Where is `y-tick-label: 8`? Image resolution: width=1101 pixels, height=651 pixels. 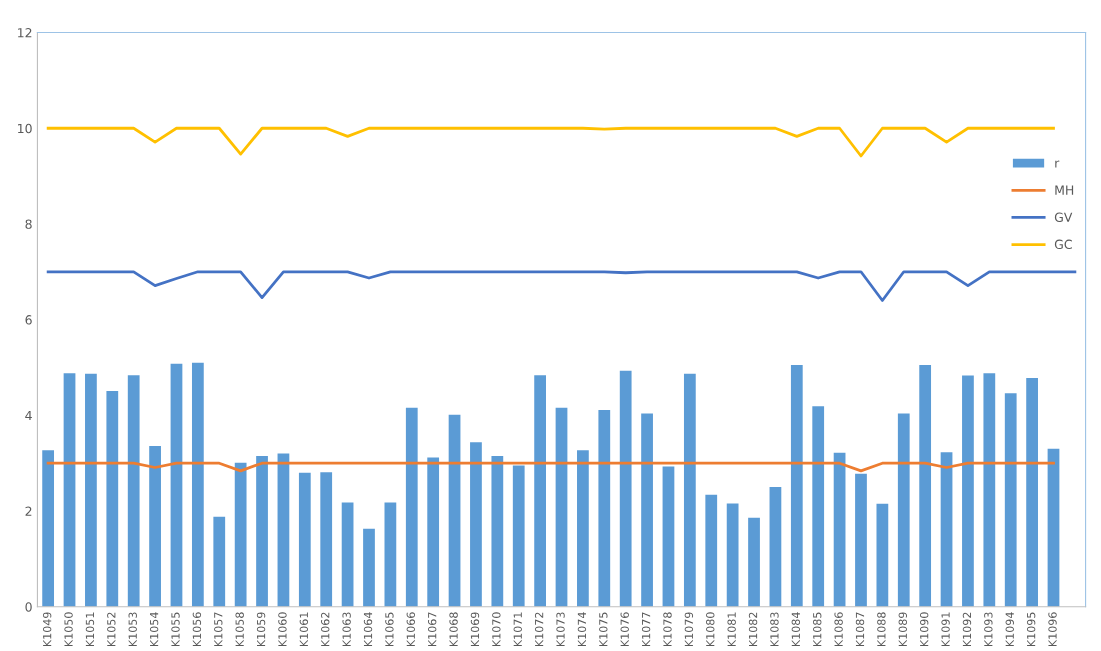 y-tick-label: 8 is located at coordinates (28, 224).